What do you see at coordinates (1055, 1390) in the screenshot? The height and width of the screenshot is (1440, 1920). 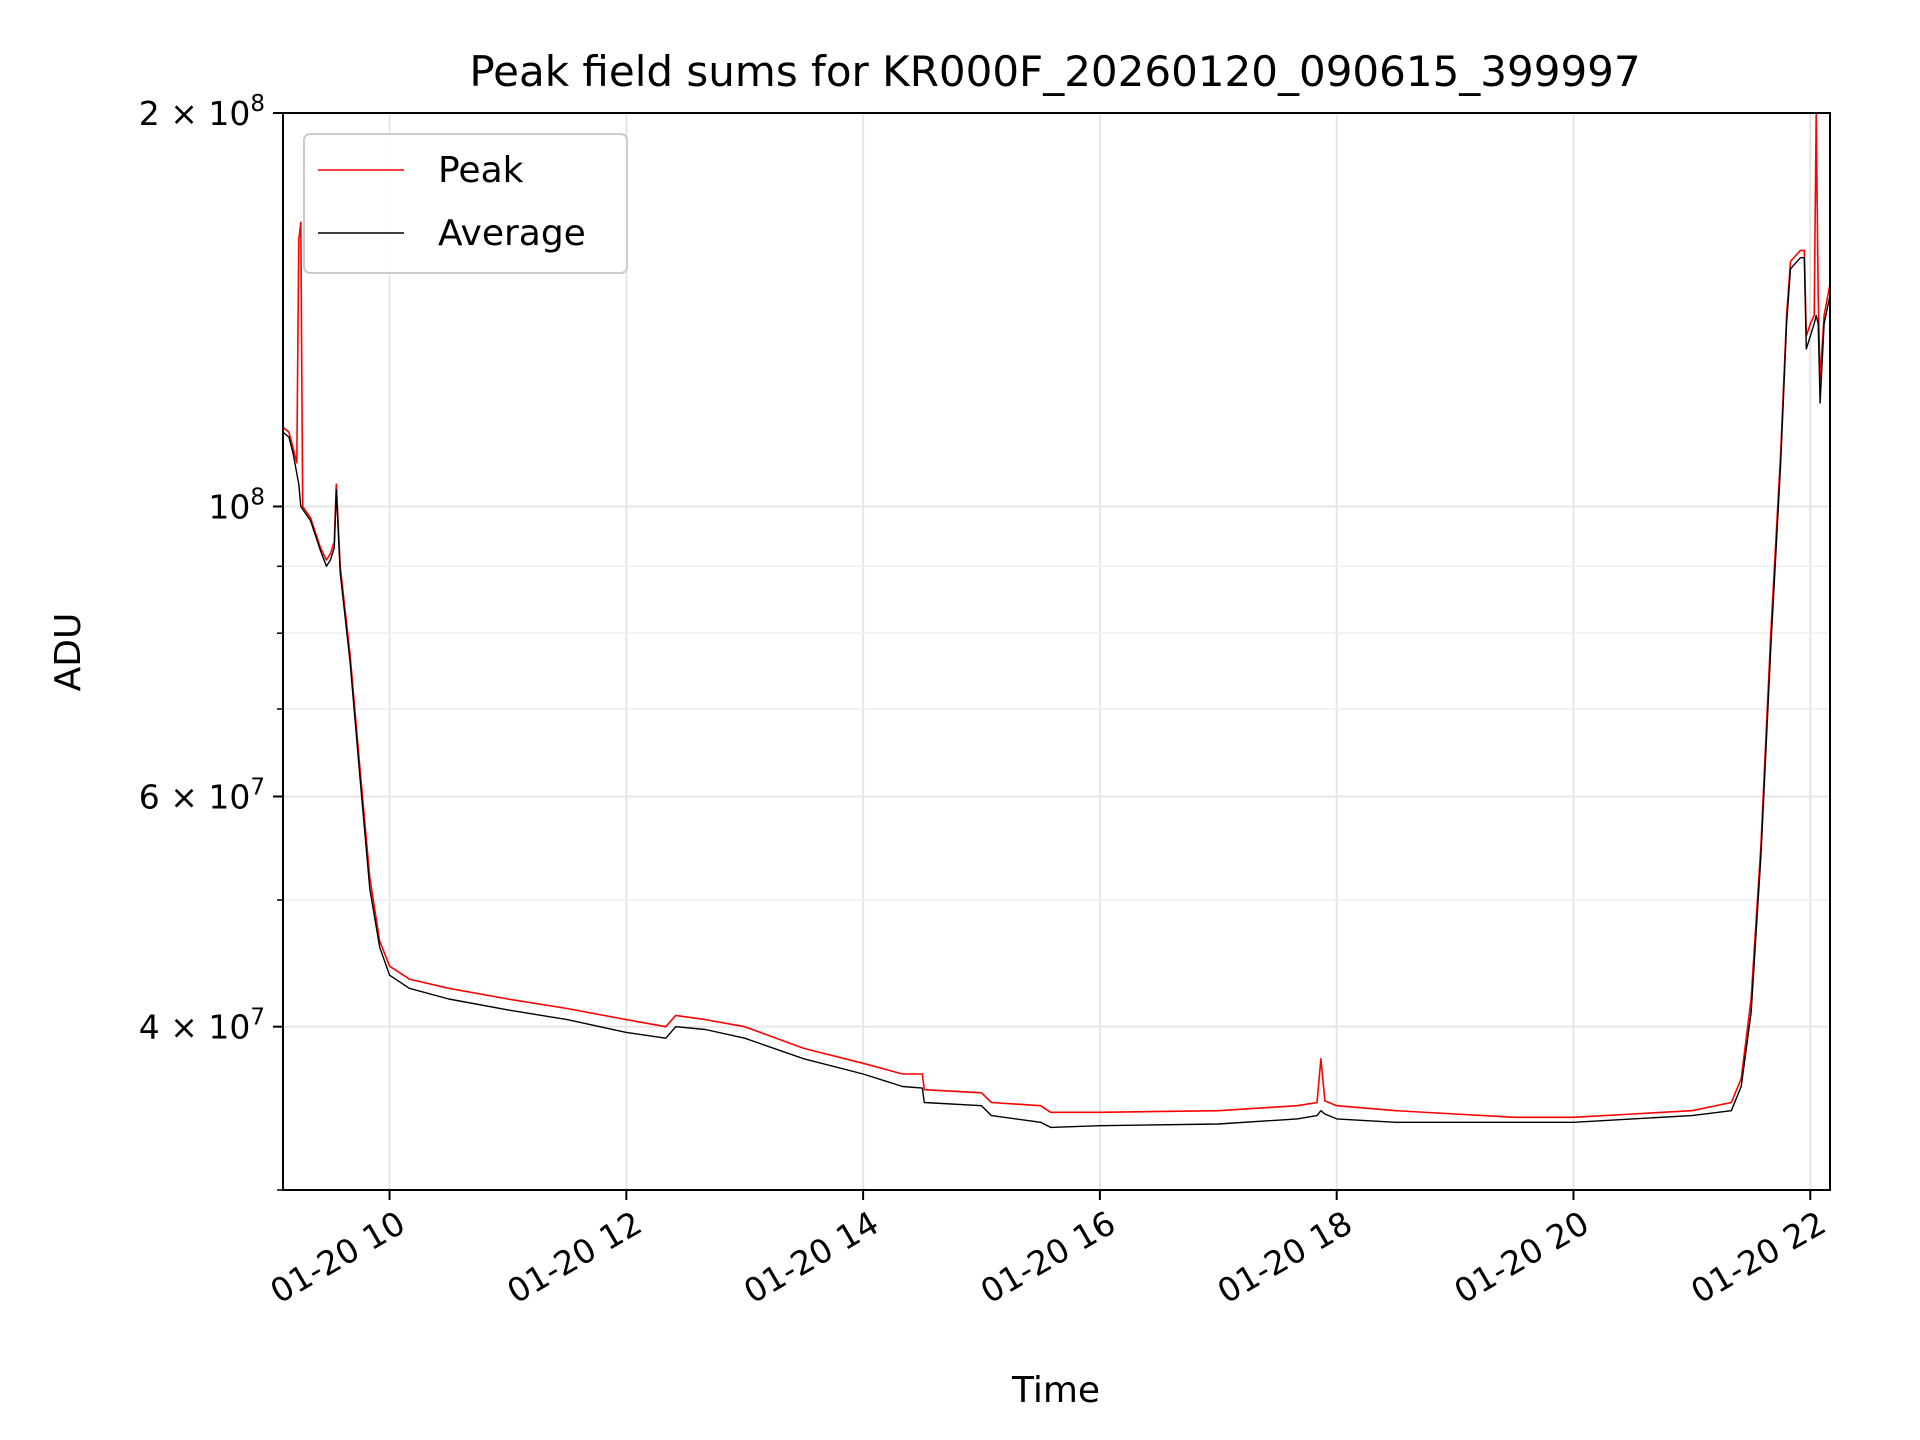 I see `x-axis-label: Time` at bounding box center [1055, 1390].